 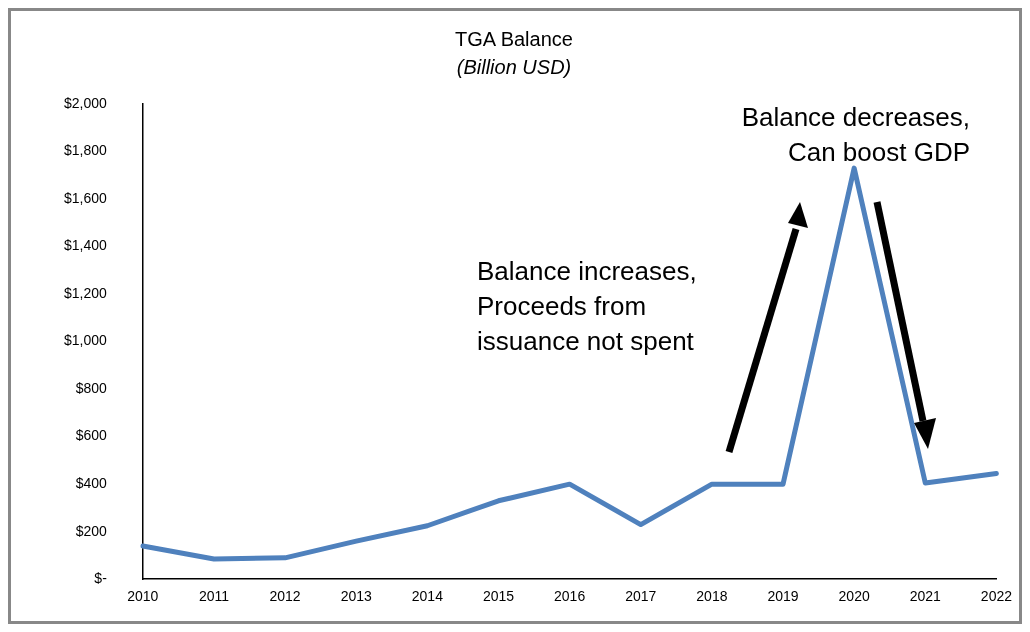 I want to click on x-tick-label: 2017, so click(x=641, y=596).